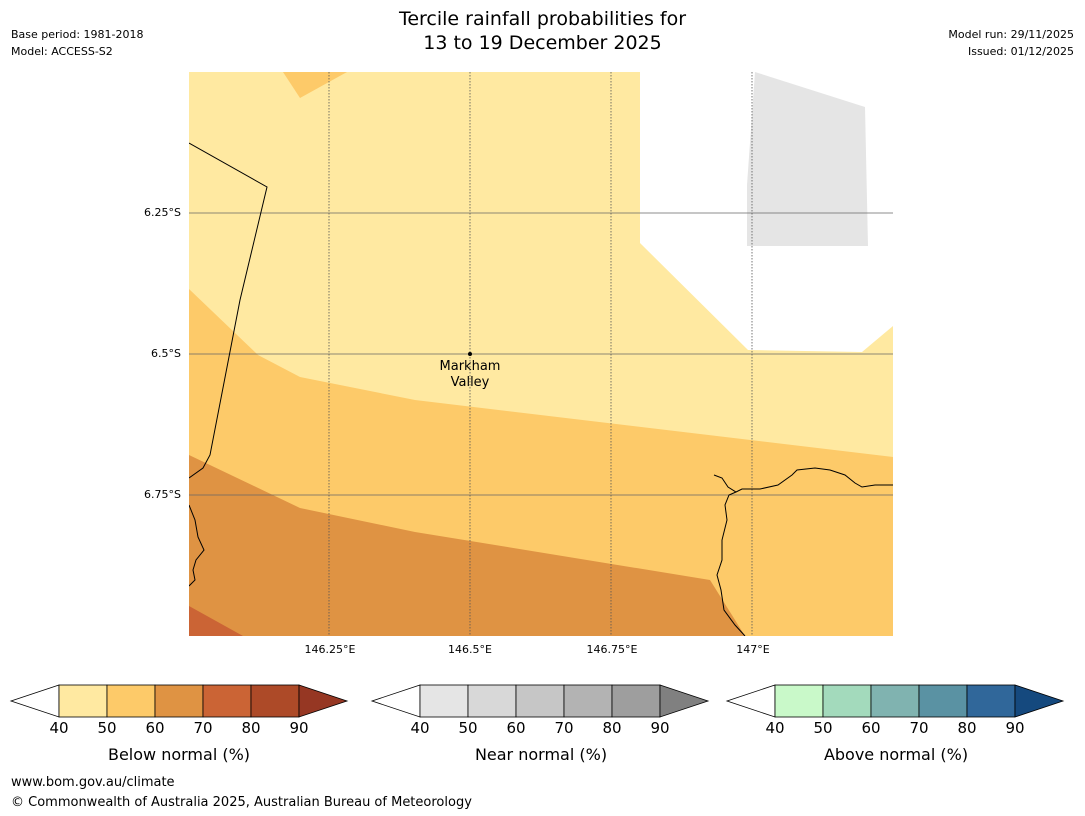 The width and height of the screenshot is (1085, 816). I want to click on lat-label: 6.75°S, so click(162, 494).